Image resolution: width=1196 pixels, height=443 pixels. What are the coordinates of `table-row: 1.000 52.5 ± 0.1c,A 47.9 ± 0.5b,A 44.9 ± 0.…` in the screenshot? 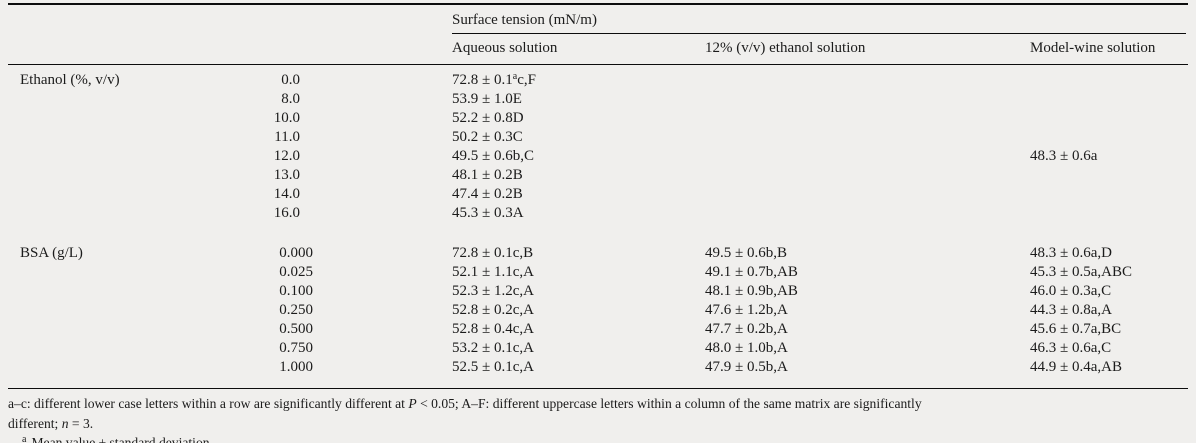 It's located at (598, 367).